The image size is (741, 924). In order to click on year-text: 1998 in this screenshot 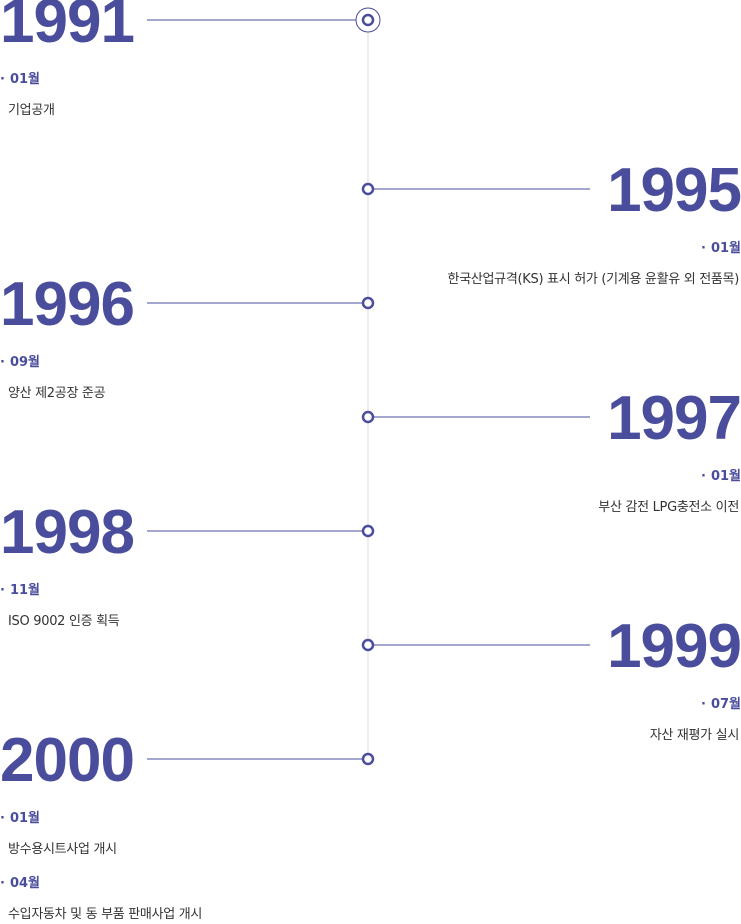, I will do `click(67, 532)`.